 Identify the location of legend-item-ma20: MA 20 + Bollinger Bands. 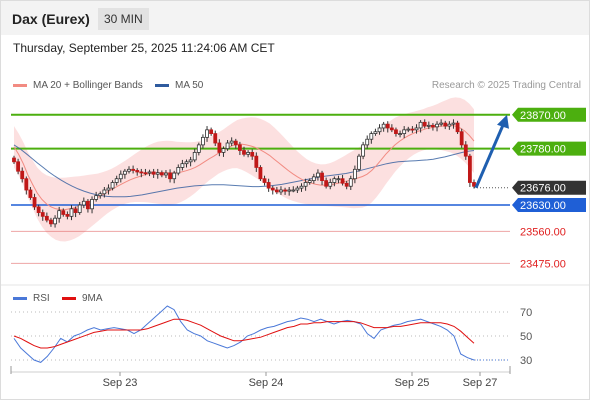
(78, 85).